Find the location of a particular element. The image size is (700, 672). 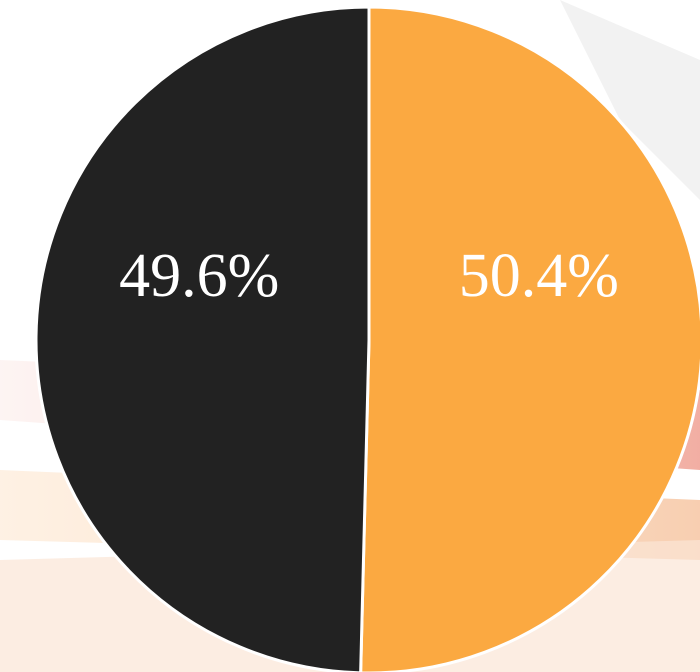

slice-label: 49.6% is located at coordinates (199, 276).